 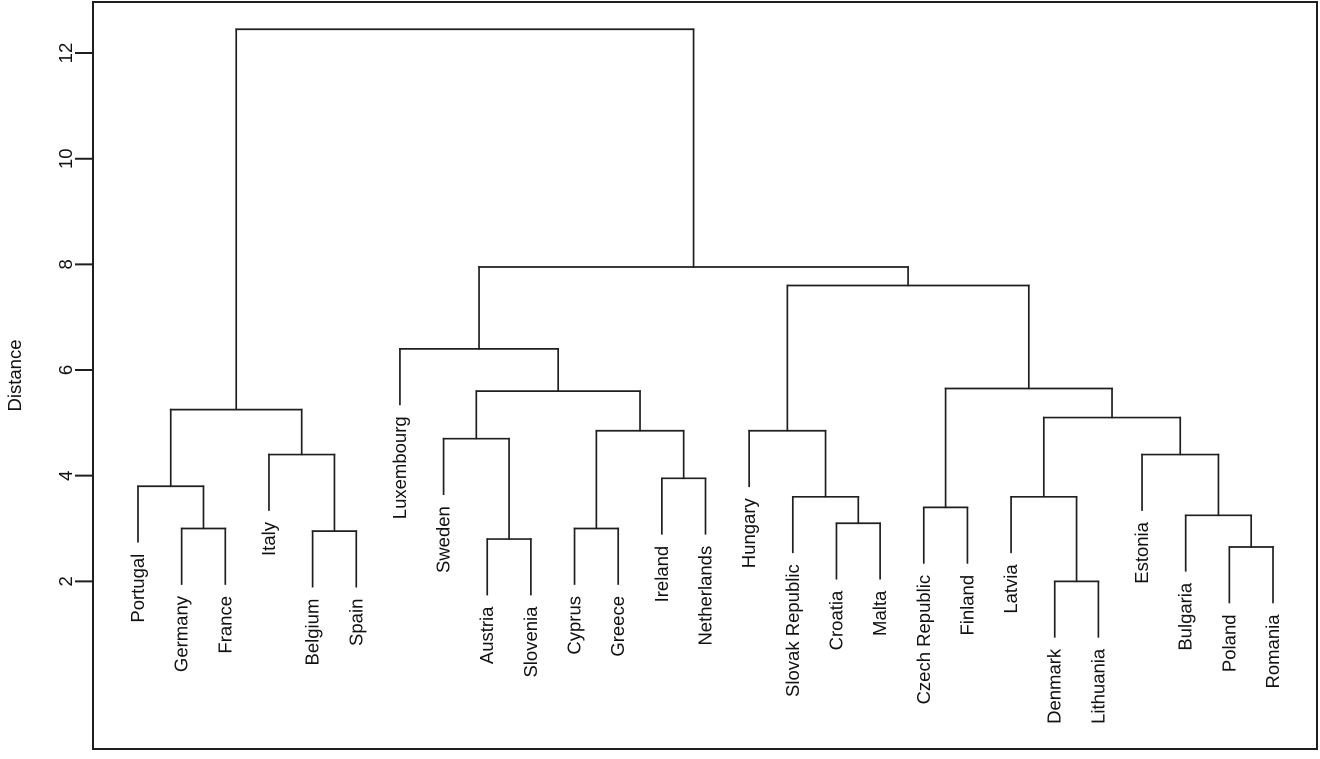 I want to click on leaf-label: Malta, so click(x=879, y=613).